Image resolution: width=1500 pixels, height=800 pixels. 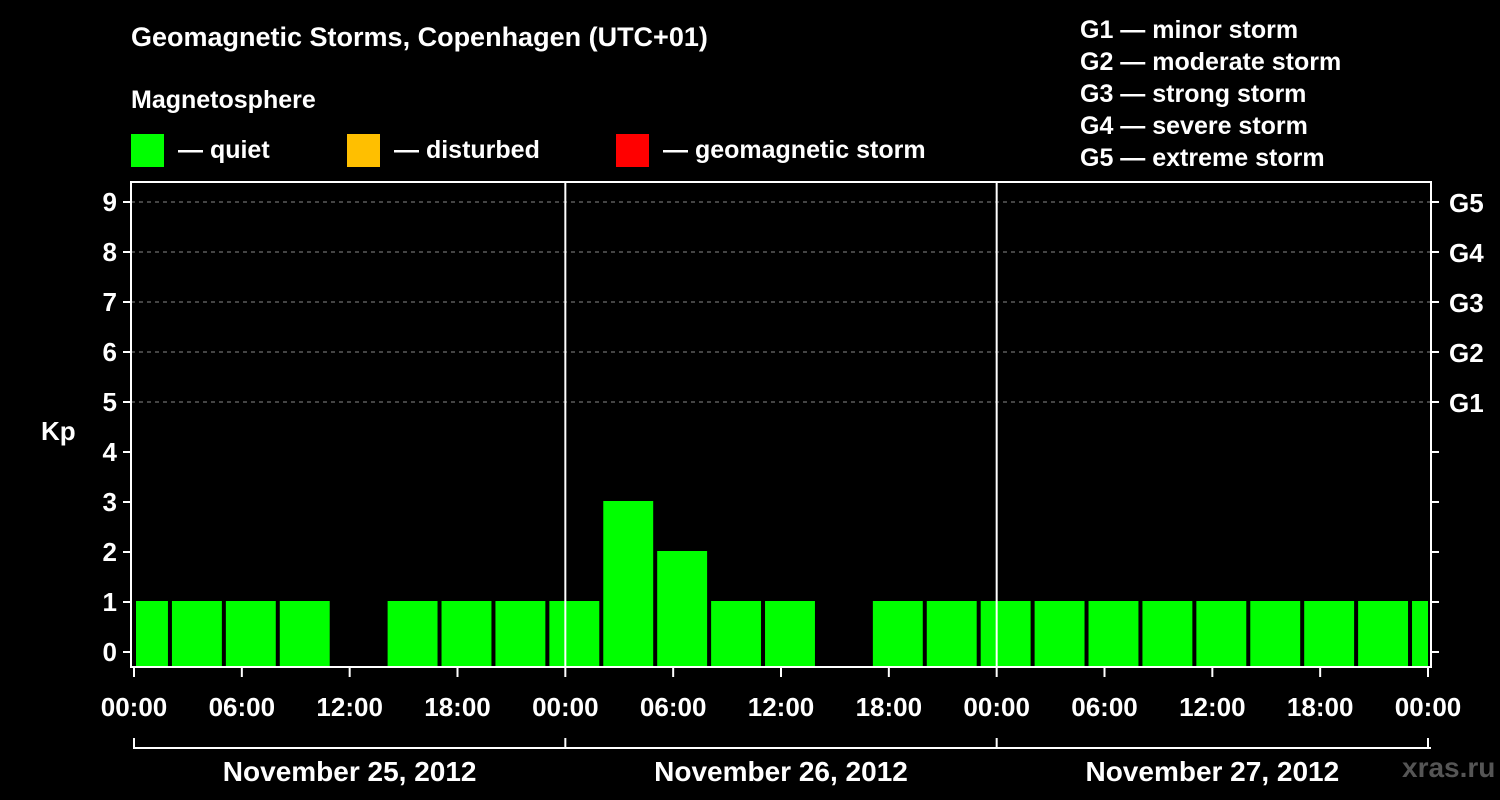 What do you see at coordinates (1466, 303) in the screenshot?
I see `g-level-label: G3` at bounding box center [1466, 303].